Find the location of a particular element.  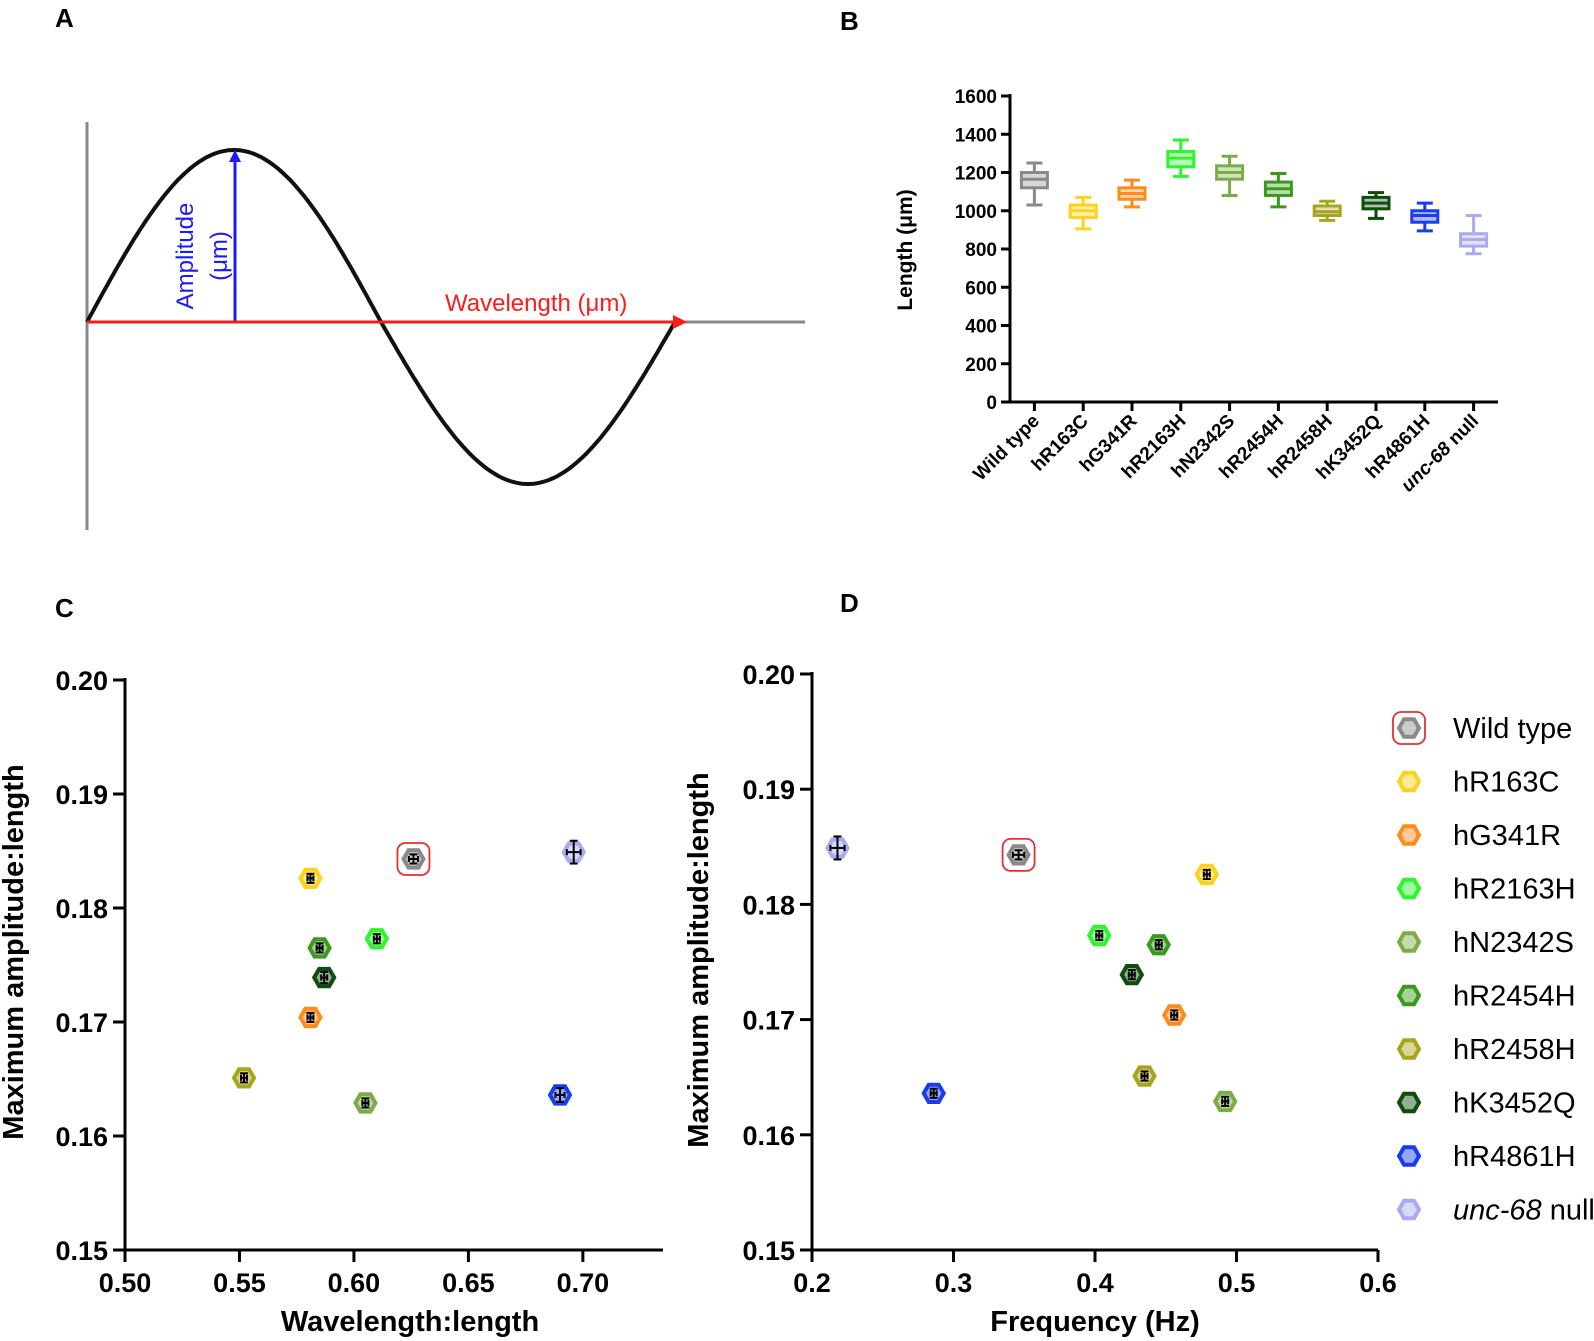

panel-a-wave-diagram: Amplitude (μm) Wavelength (μm) is located at coordinates (445, 326).